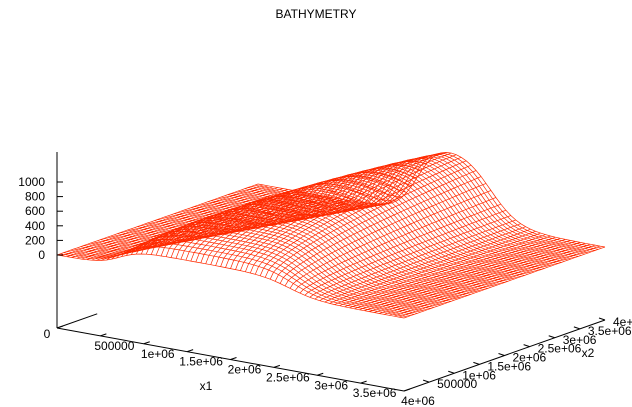 Image resolution: width=632 pixels, height=407 pixels. I want to click on x2-tick-label: 1e+06, so click(479, 375).